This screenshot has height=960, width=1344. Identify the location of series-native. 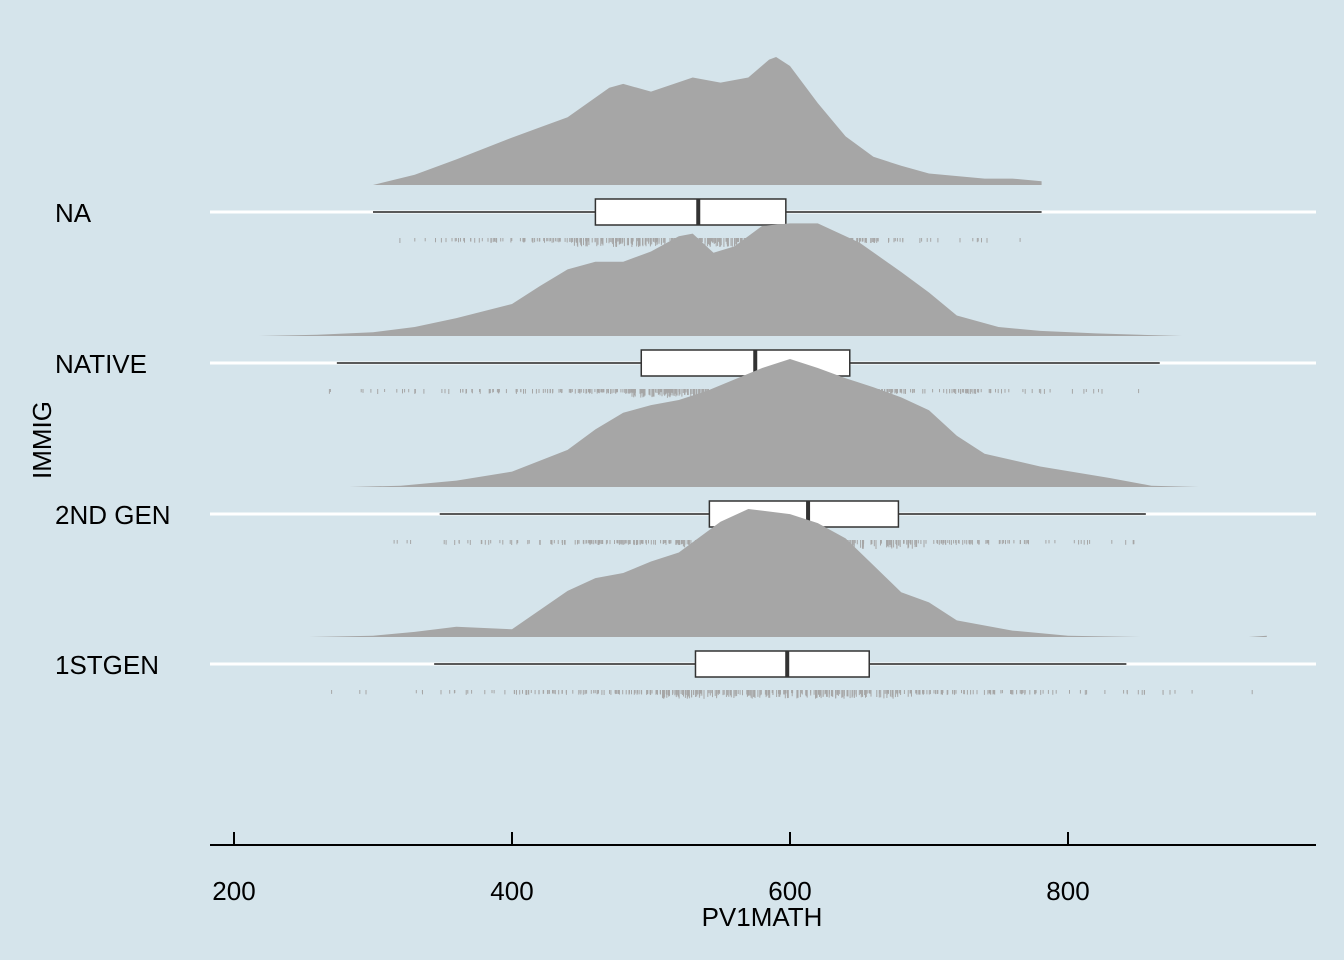
(720, 310).